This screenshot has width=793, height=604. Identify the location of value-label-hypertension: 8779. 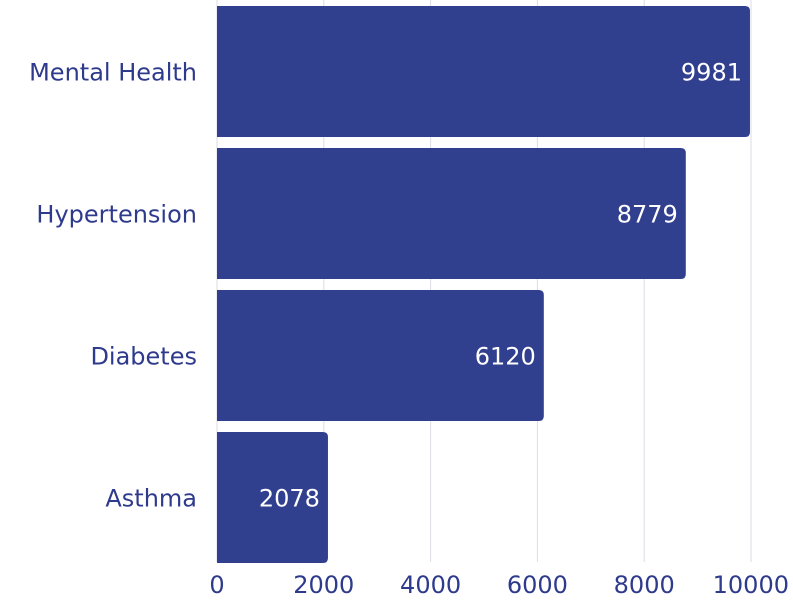
(647, 215).